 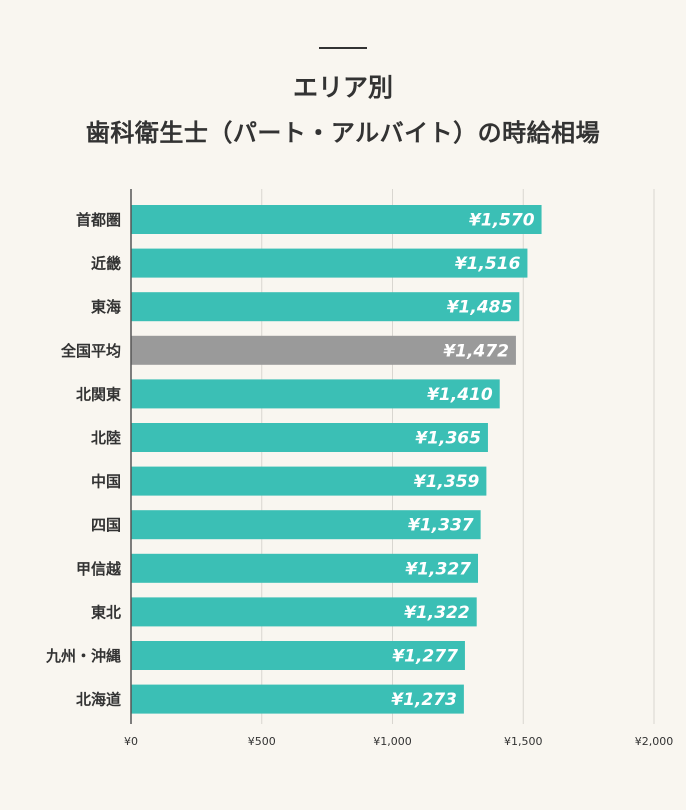 I want to click on bar-value-label: ¥1,327, so click(x=438, y=569).